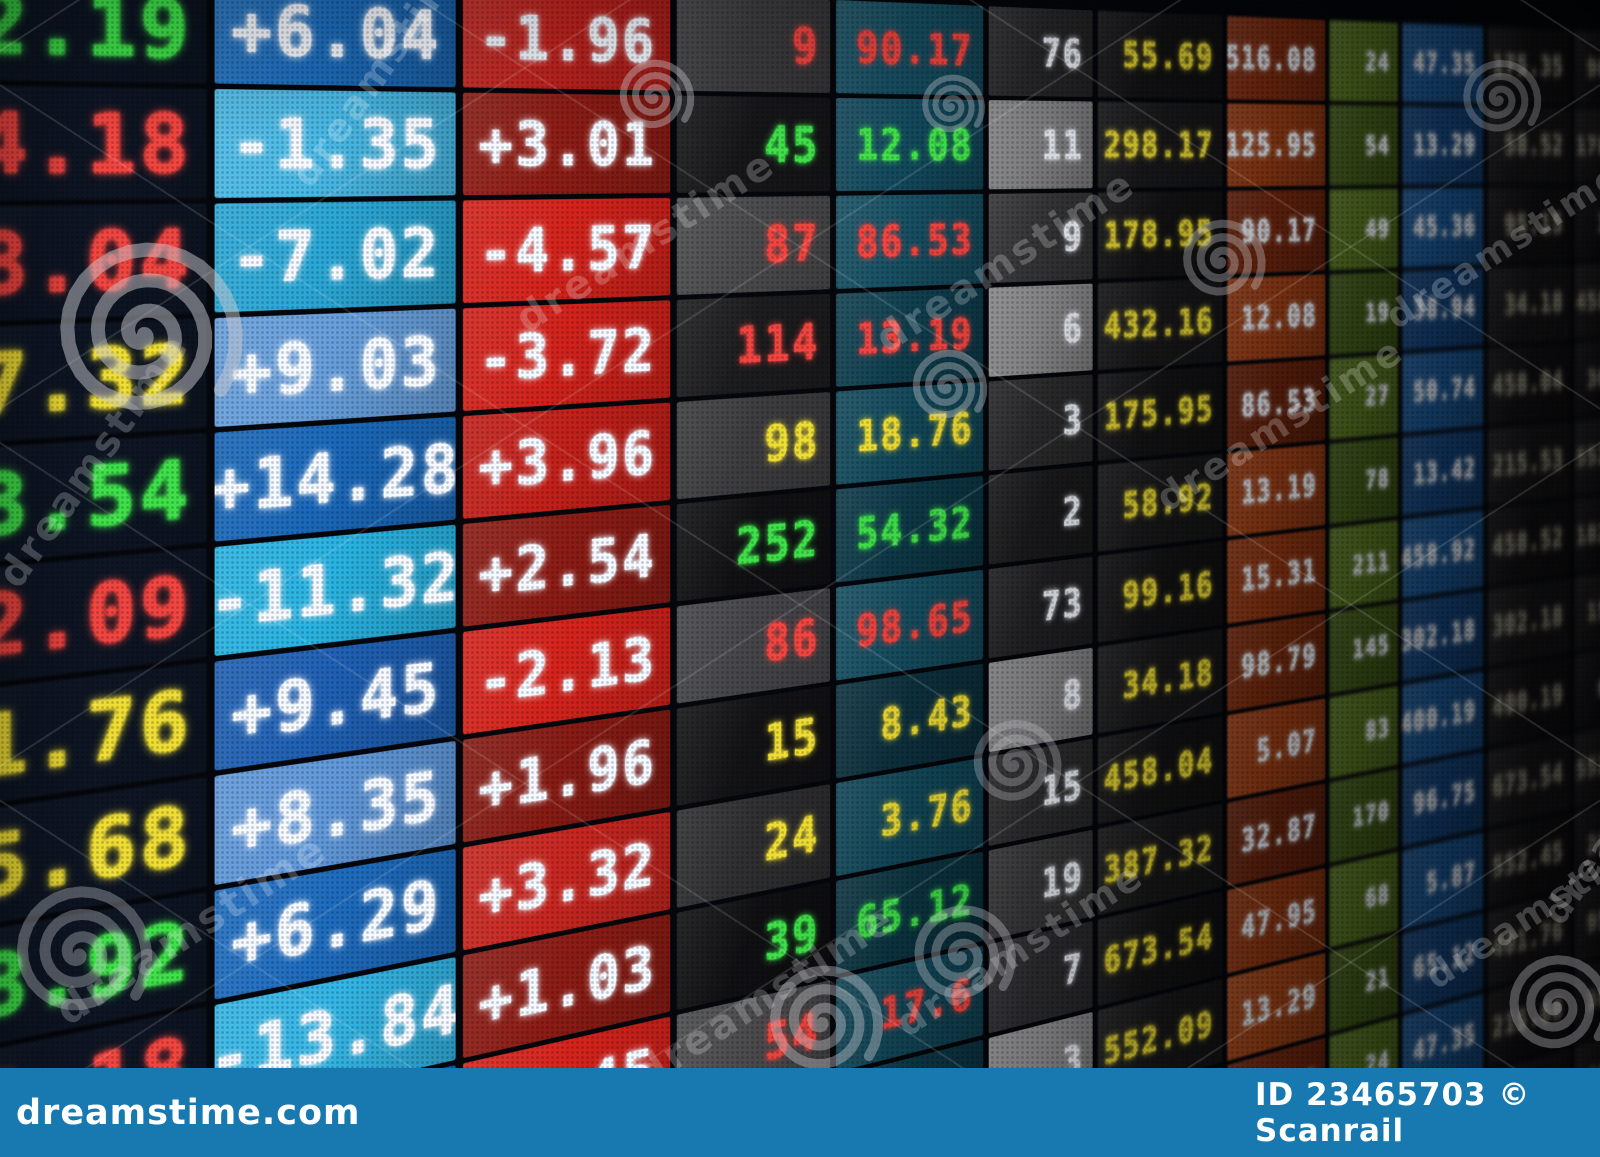  Describe the element at coordinates (1363, 816) in the screenshot. I see `board-cell: 170` at that location.